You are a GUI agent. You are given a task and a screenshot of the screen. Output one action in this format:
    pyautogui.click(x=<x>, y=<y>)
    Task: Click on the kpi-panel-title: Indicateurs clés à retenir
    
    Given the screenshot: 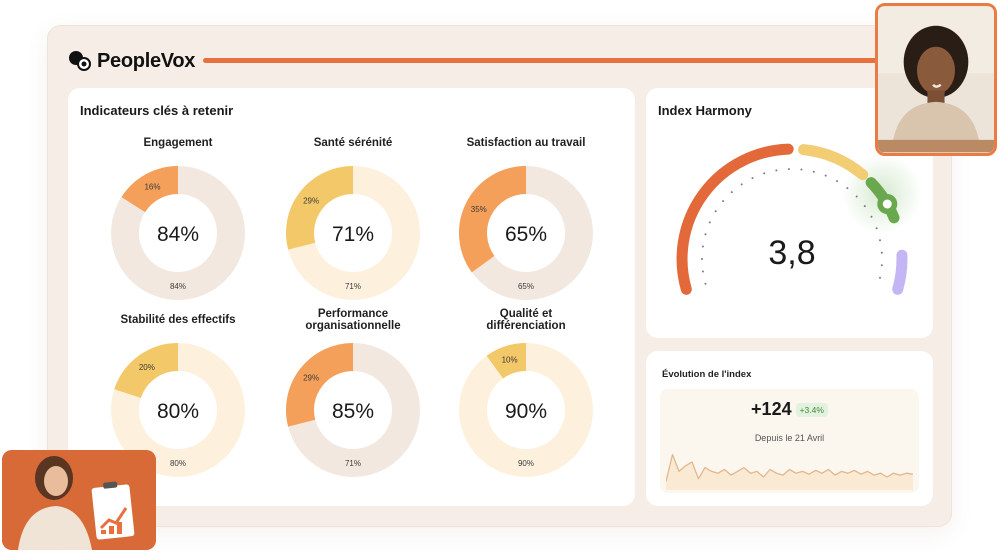 What is the action you would take?
    pyautogui.click(x=157, y=110)
    